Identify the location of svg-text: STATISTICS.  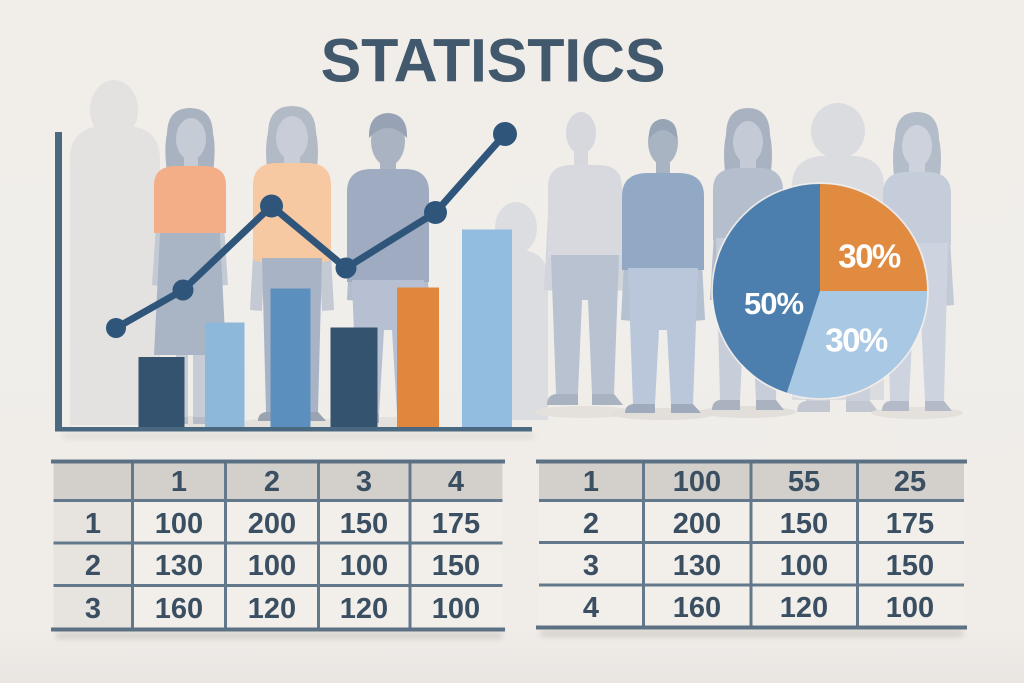
(493, 61).